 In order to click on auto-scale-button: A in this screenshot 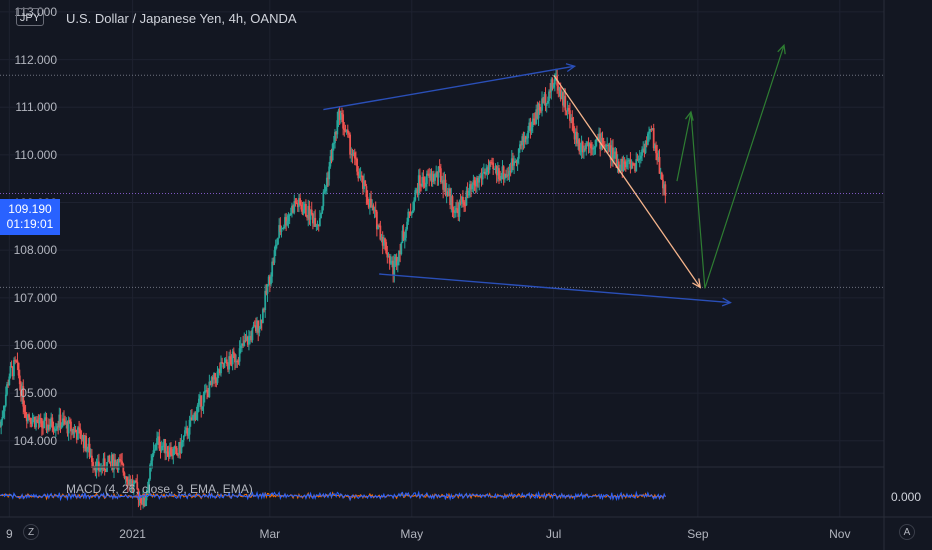, I will do `click(907, 532)`.